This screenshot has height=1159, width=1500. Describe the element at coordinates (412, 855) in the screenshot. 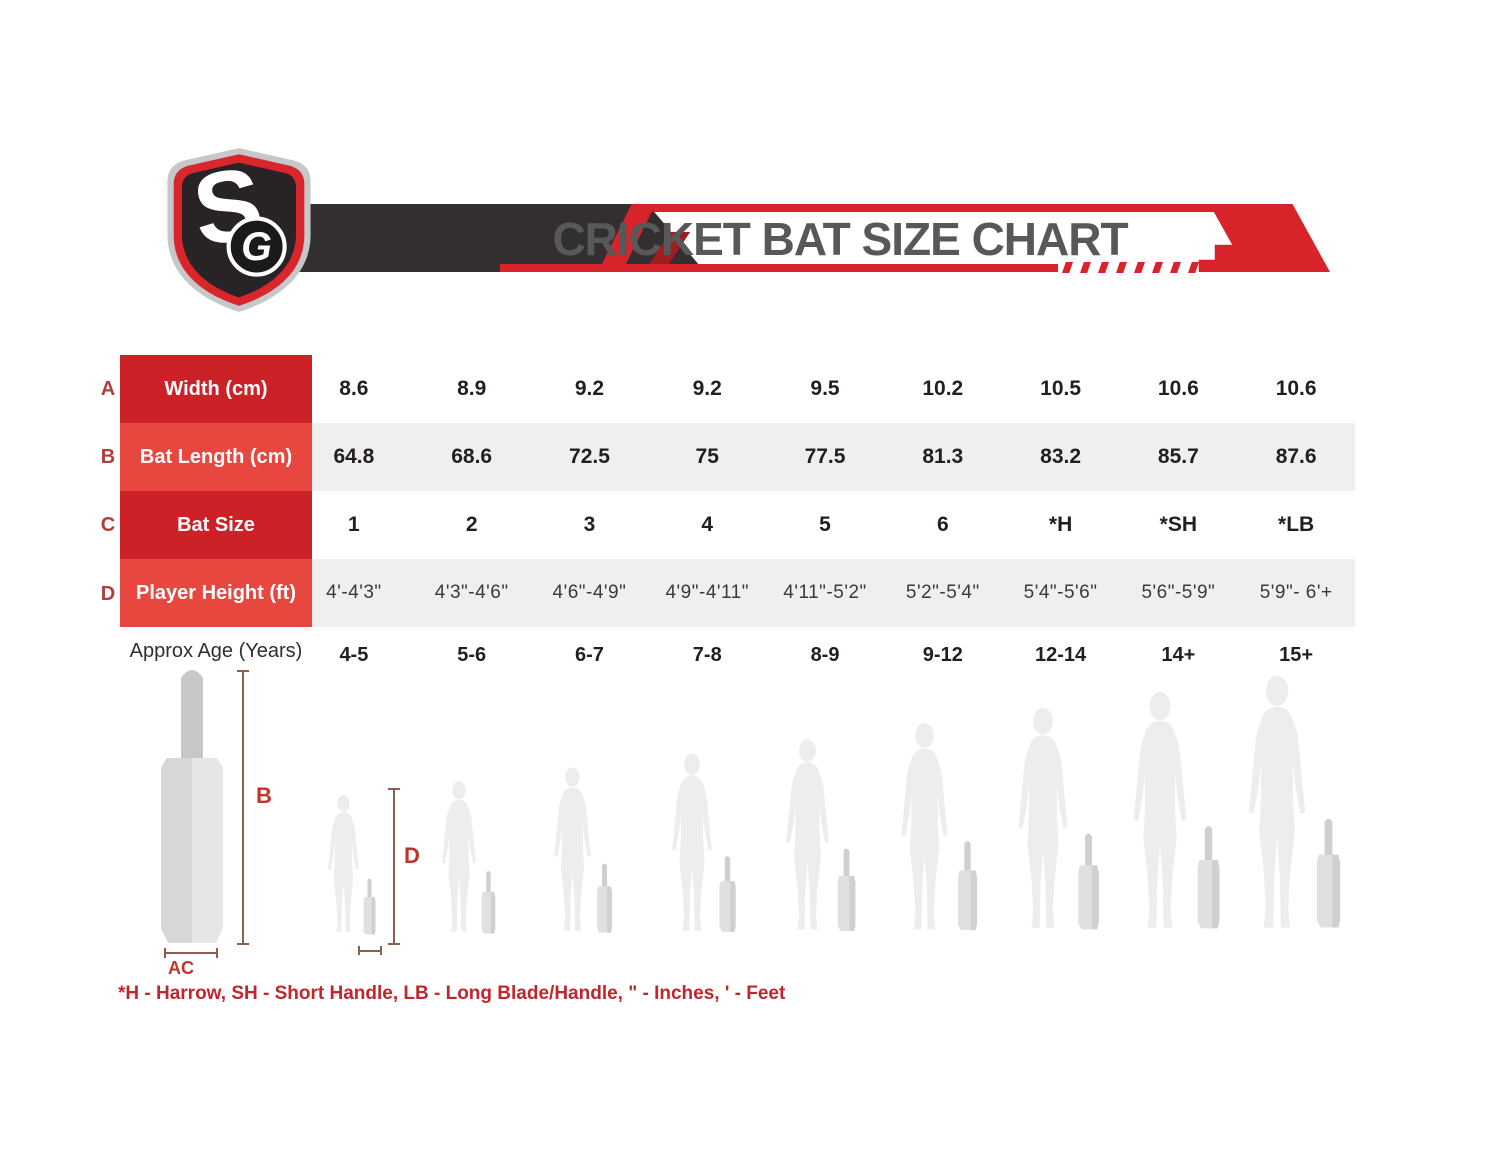

I see `dimension-label-d: D` at that location.